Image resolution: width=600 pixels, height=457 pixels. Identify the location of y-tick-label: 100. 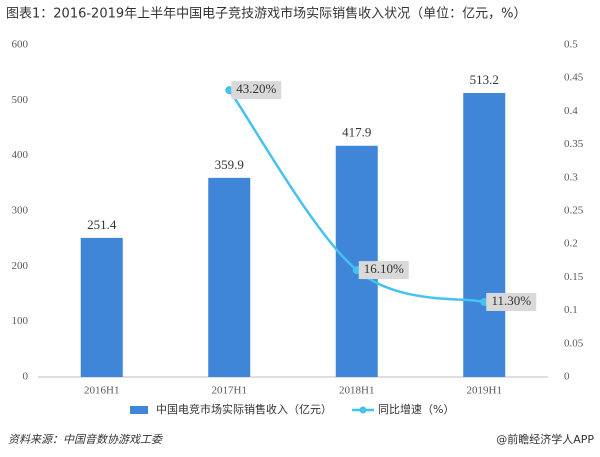
(20, 321).